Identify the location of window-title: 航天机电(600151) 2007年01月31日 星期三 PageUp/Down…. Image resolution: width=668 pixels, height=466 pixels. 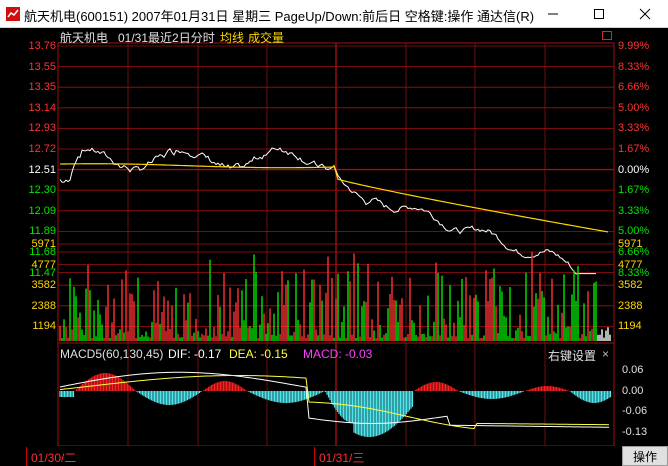
(279, 16).